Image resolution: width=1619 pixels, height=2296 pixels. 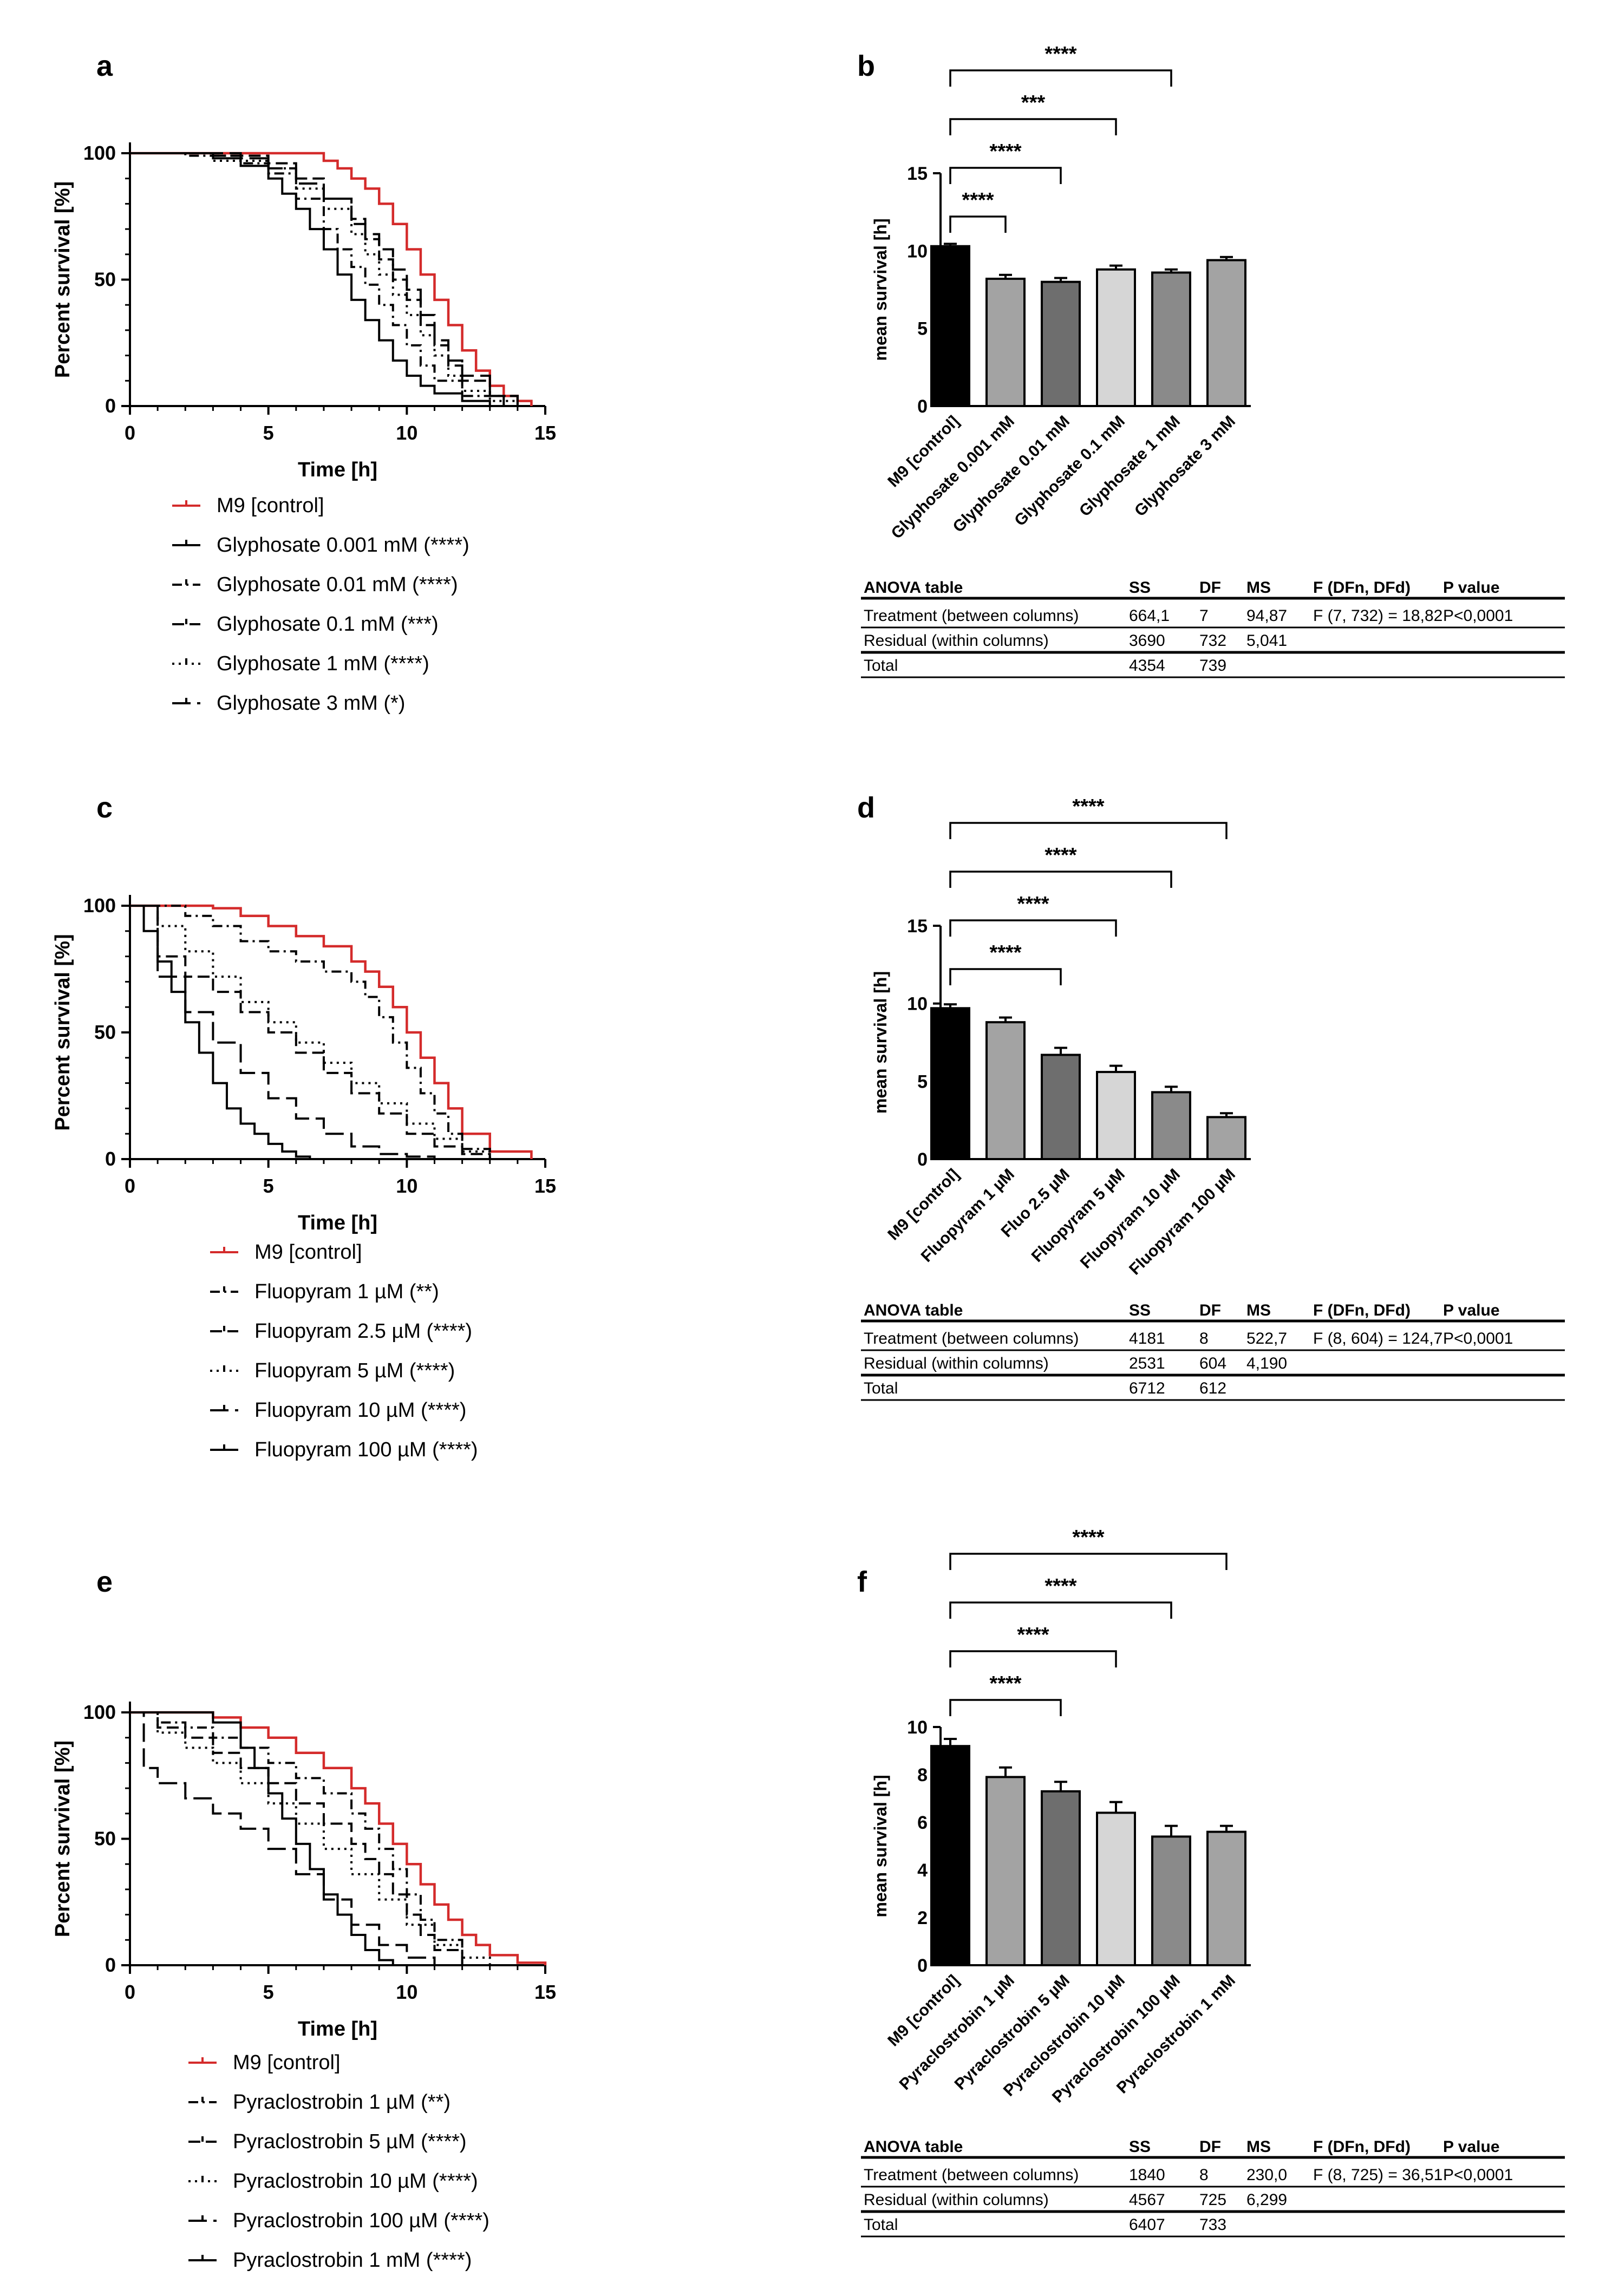 I want to click on anova-cell: 732, so click(x=1212, y=641).